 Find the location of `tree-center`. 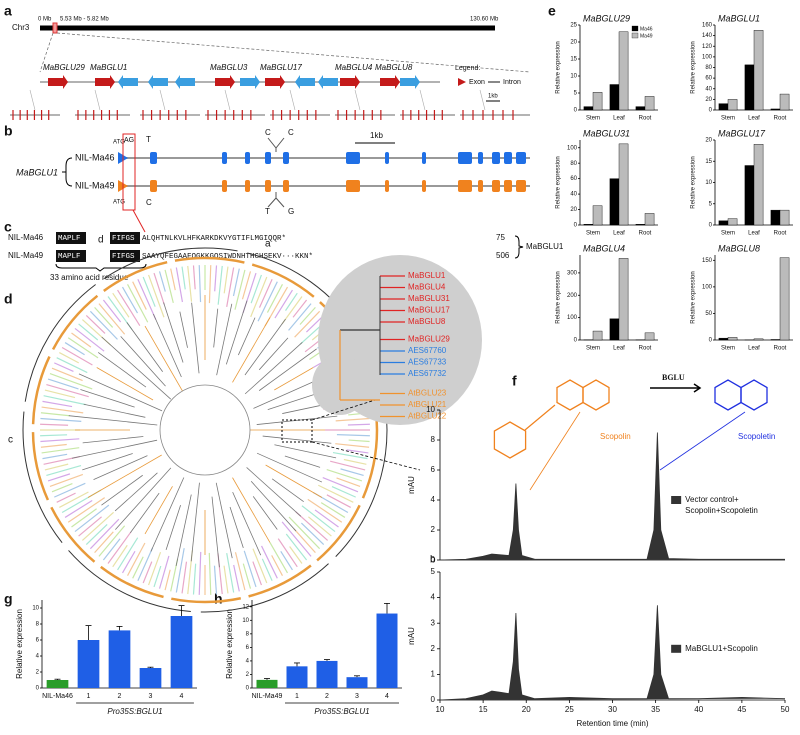

tree-center is located at coordinates (205, 430).